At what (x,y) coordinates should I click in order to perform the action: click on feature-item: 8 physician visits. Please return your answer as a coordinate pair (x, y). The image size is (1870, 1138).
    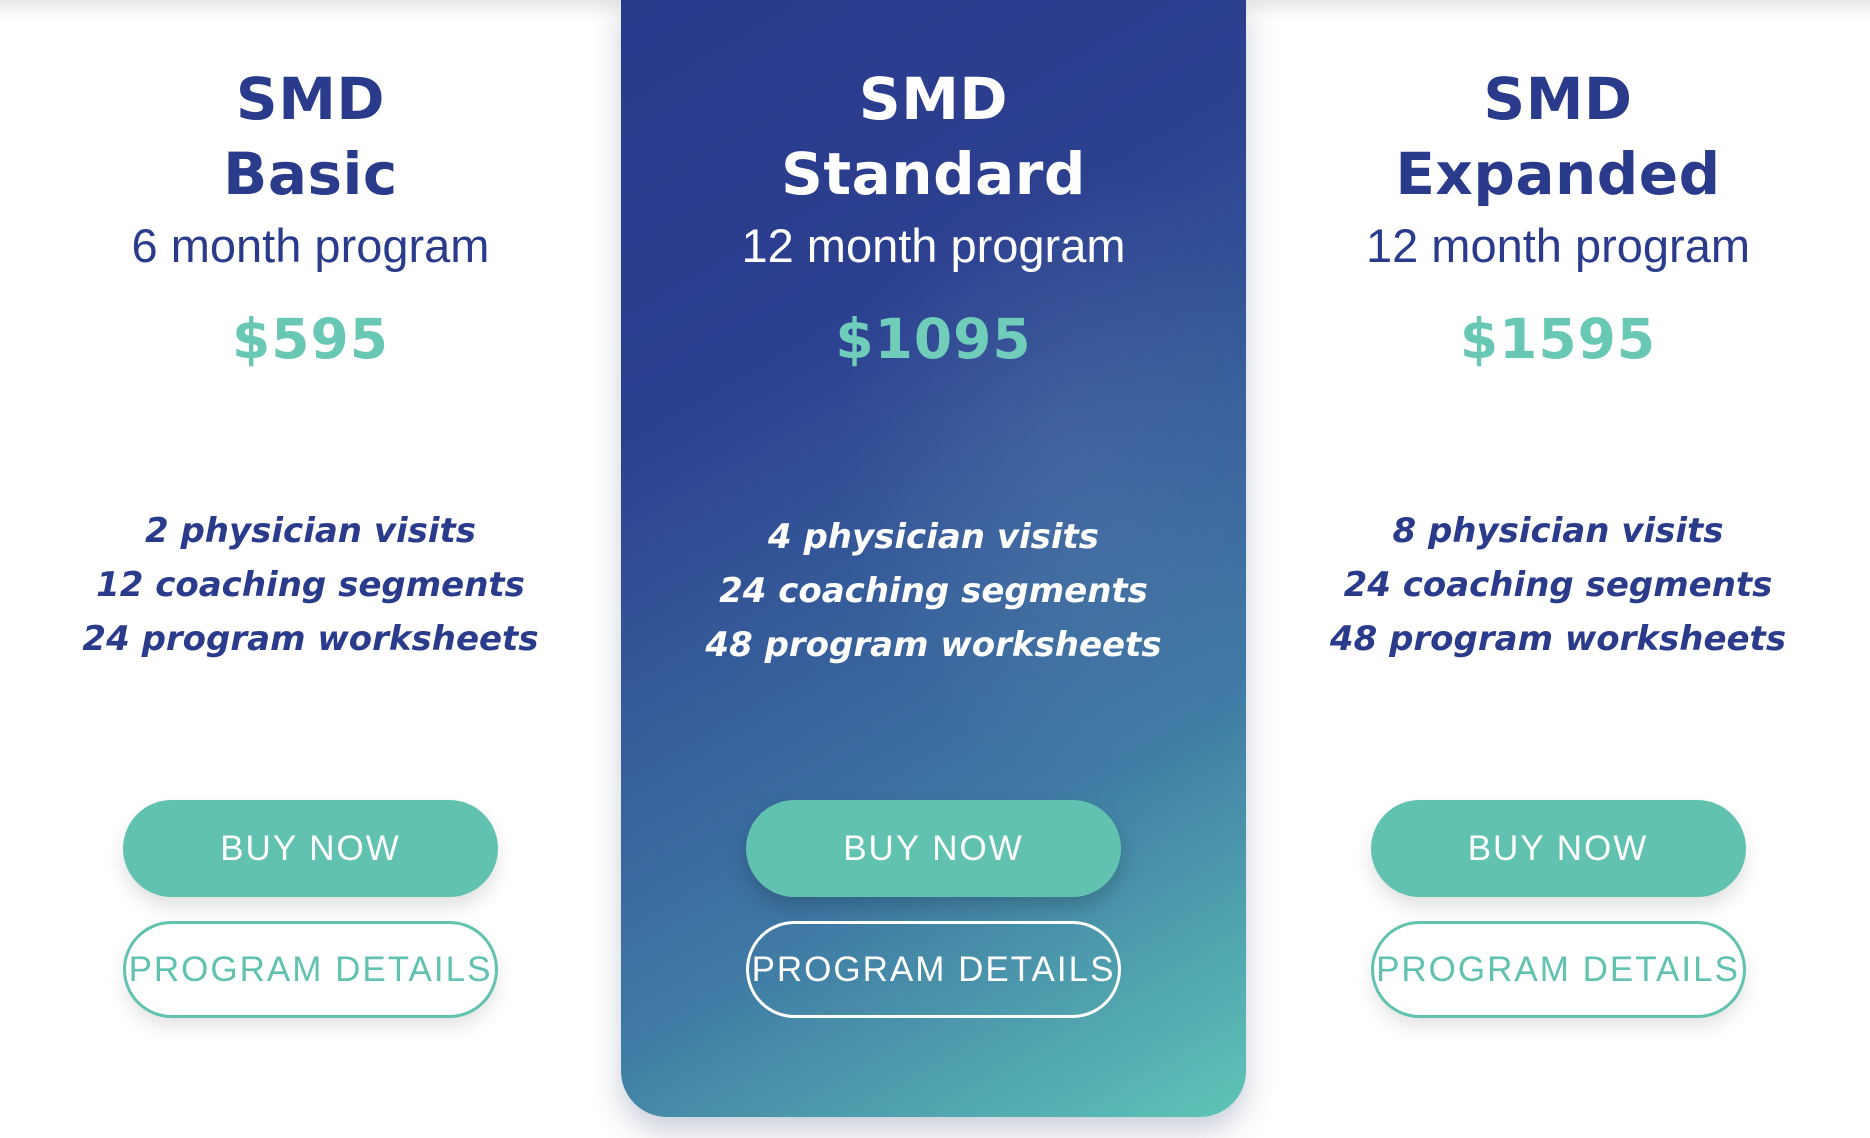
    Looking at the image, I should click on (1558, 531).